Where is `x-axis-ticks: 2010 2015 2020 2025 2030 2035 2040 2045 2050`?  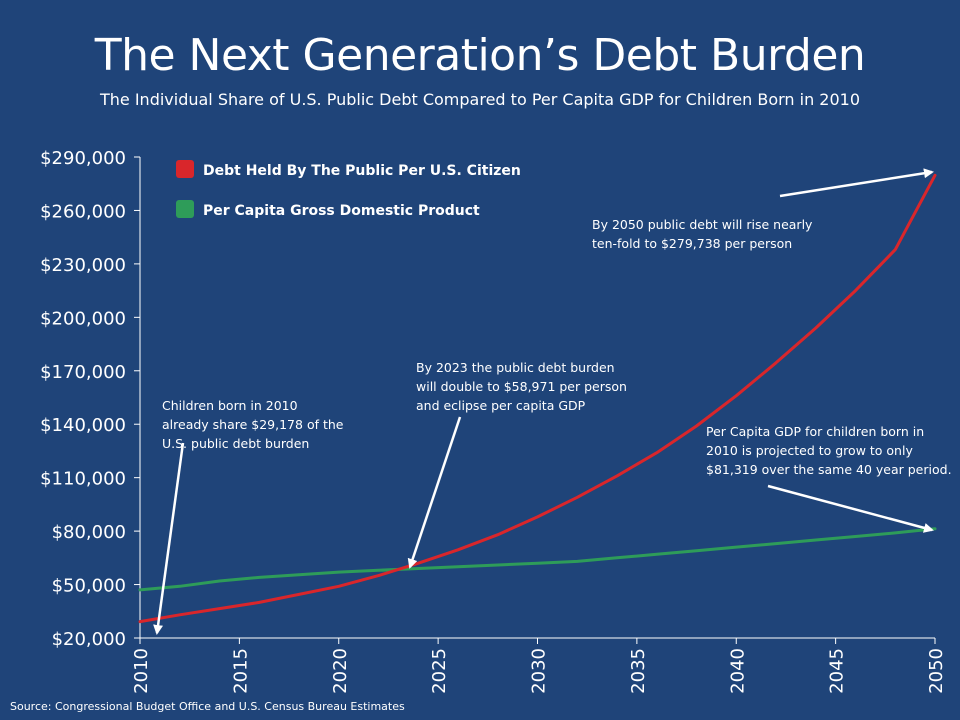
x-axis-ticks: 2010 2015 2020 2025 2030 2035 2040 2045 2050 is located at coordinates (539, 666).